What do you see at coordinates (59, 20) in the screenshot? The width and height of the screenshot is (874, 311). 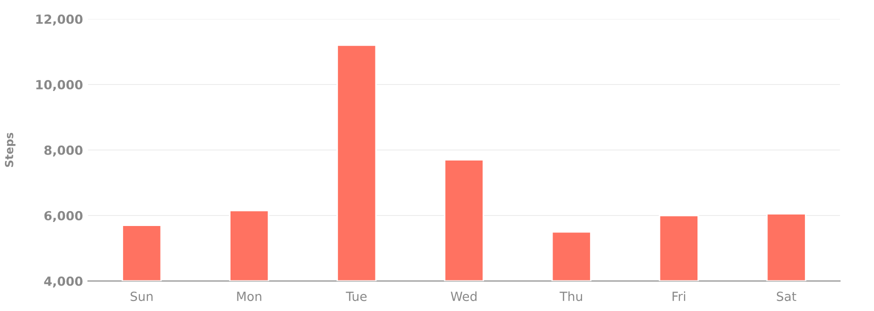 I see `y-tick-label: 12,000` at bounding box center [59, 20].